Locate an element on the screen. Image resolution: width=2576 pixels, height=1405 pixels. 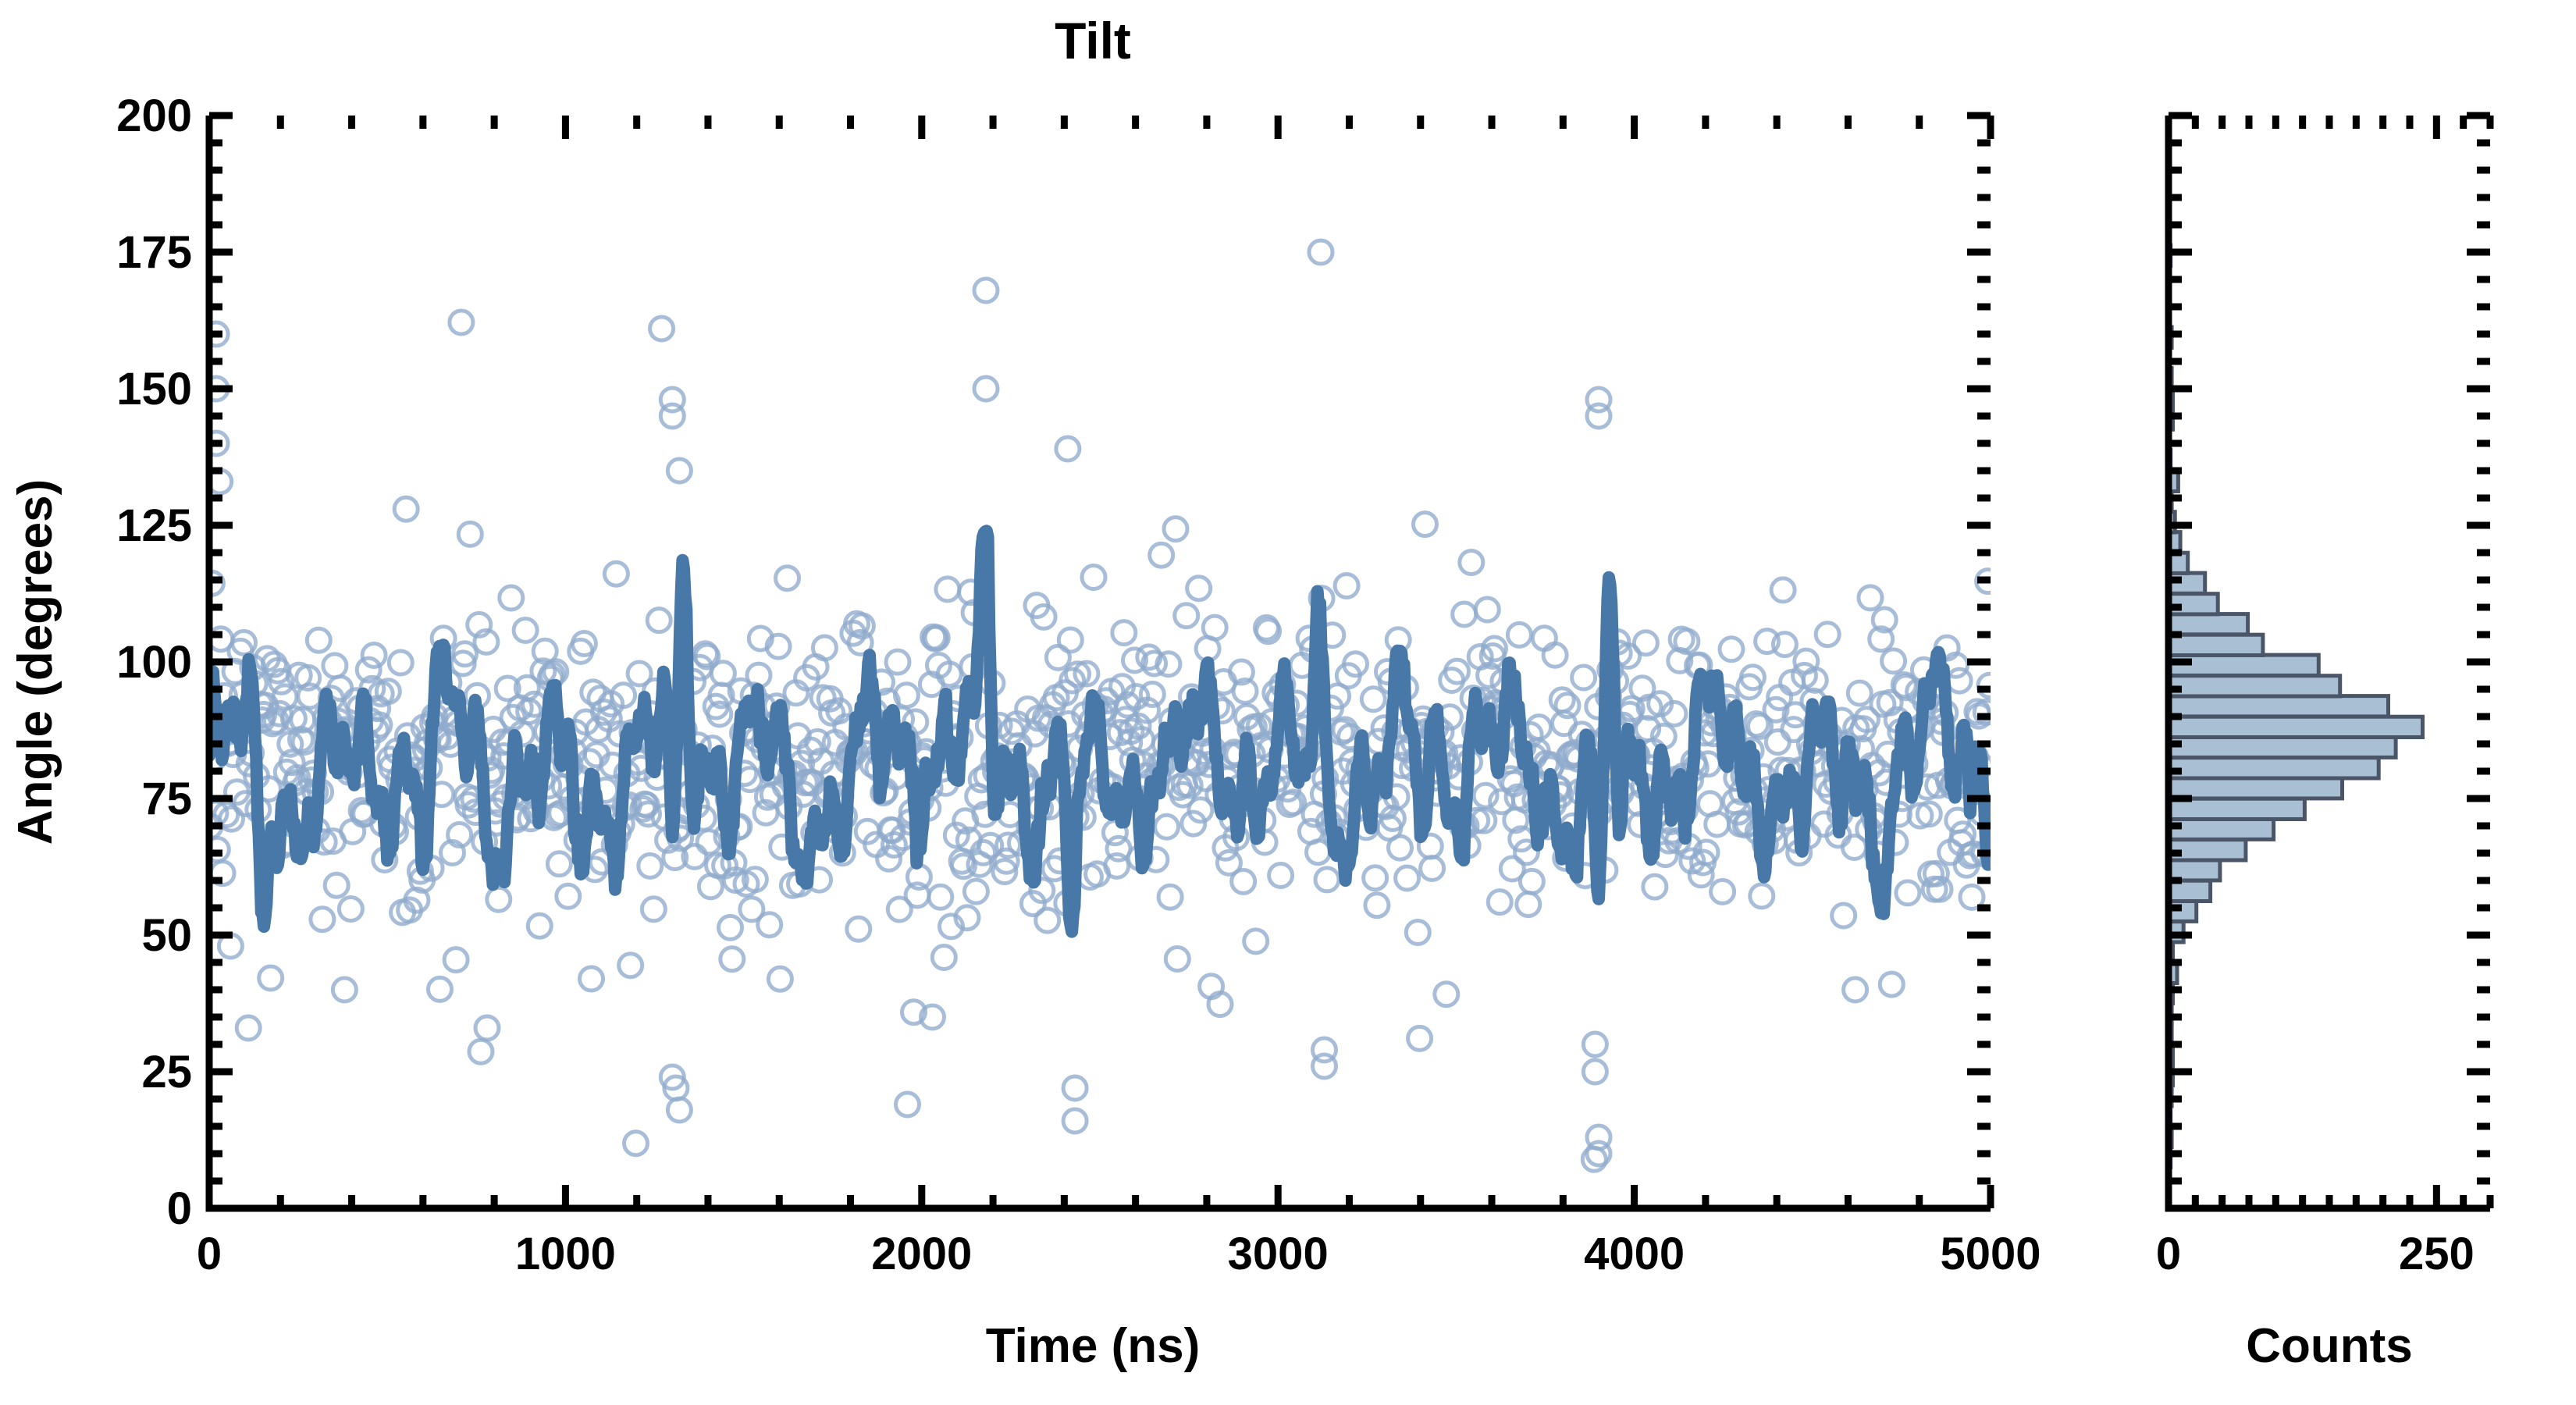
y-tick-label: 0 is located at coordinates (179, 1209).